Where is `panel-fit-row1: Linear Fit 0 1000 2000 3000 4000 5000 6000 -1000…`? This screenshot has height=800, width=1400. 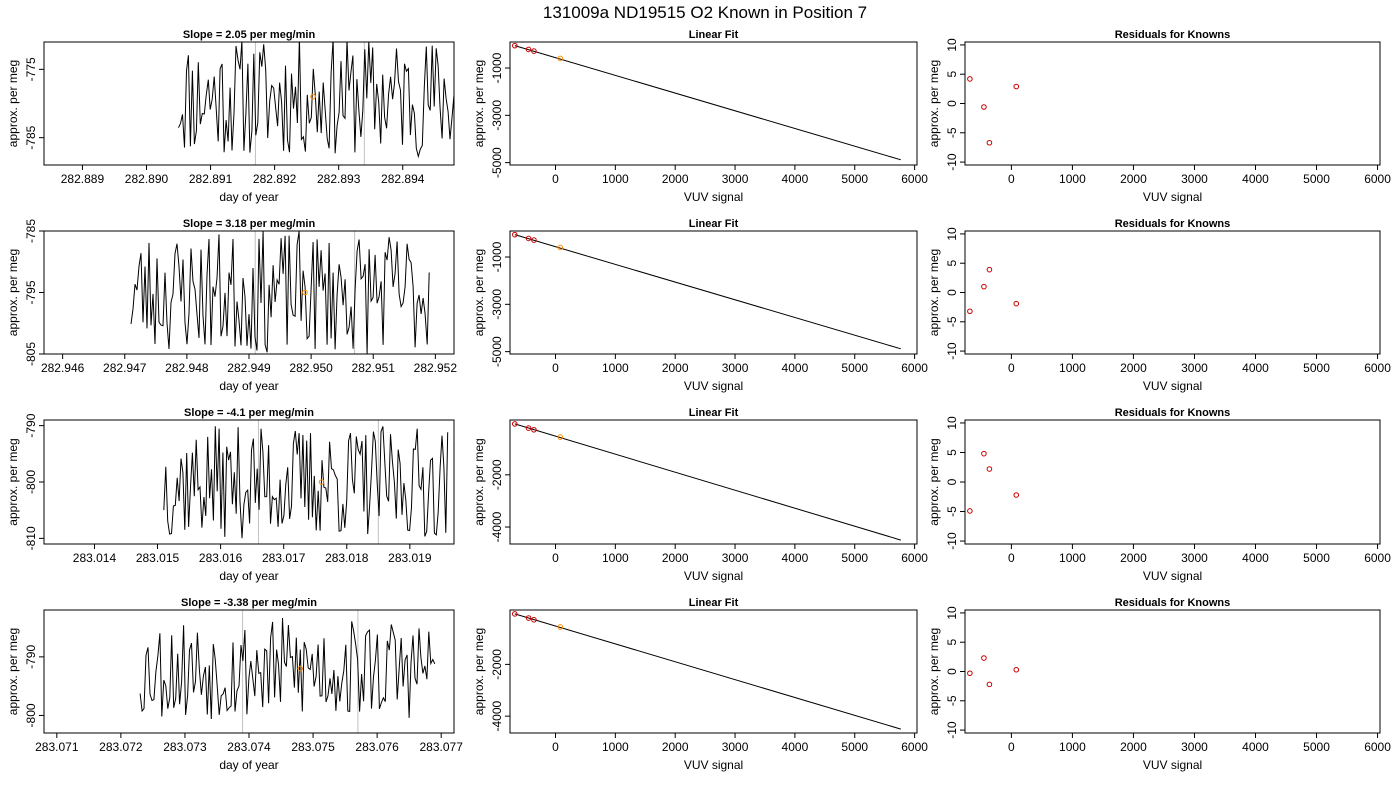 panel-fit-row1: Linear Fit 0 1000 2000 3000 4000 5000 6000 -1000… is located at coordinates (700, 116).